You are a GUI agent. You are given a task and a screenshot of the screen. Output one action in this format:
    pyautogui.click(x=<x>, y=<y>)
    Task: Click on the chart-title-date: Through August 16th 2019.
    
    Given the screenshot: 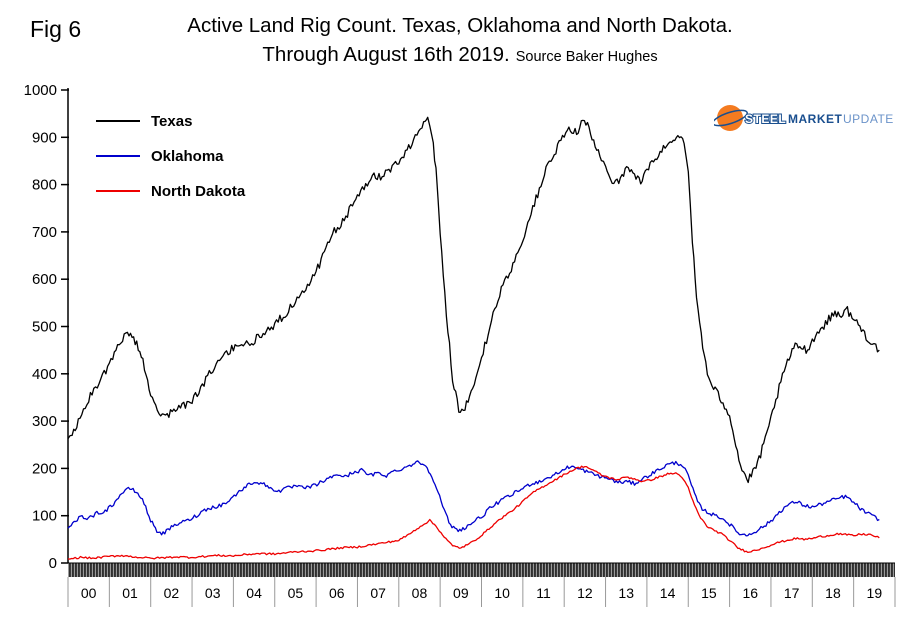 What is the action you would take?
    pyautogui.click(x=386, y=54)
    